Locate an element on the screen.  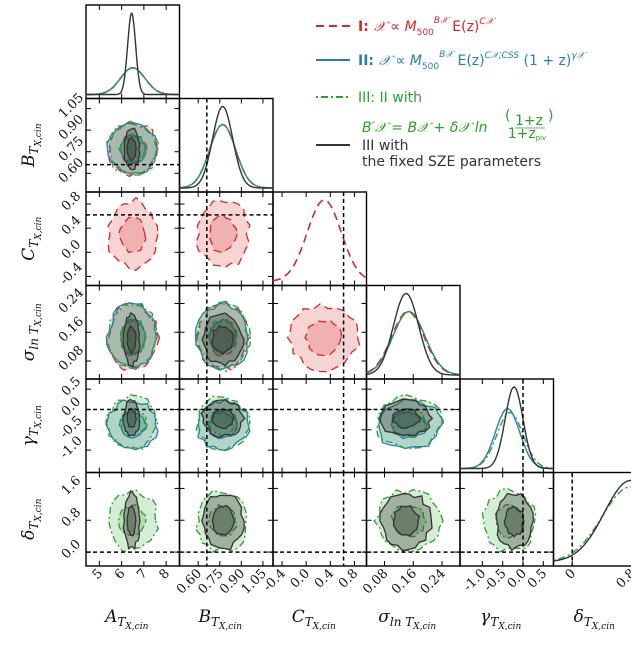
panel-delta_TX,cin-vs-sigma_ln TX,cin is located at coordinates (414, 521).